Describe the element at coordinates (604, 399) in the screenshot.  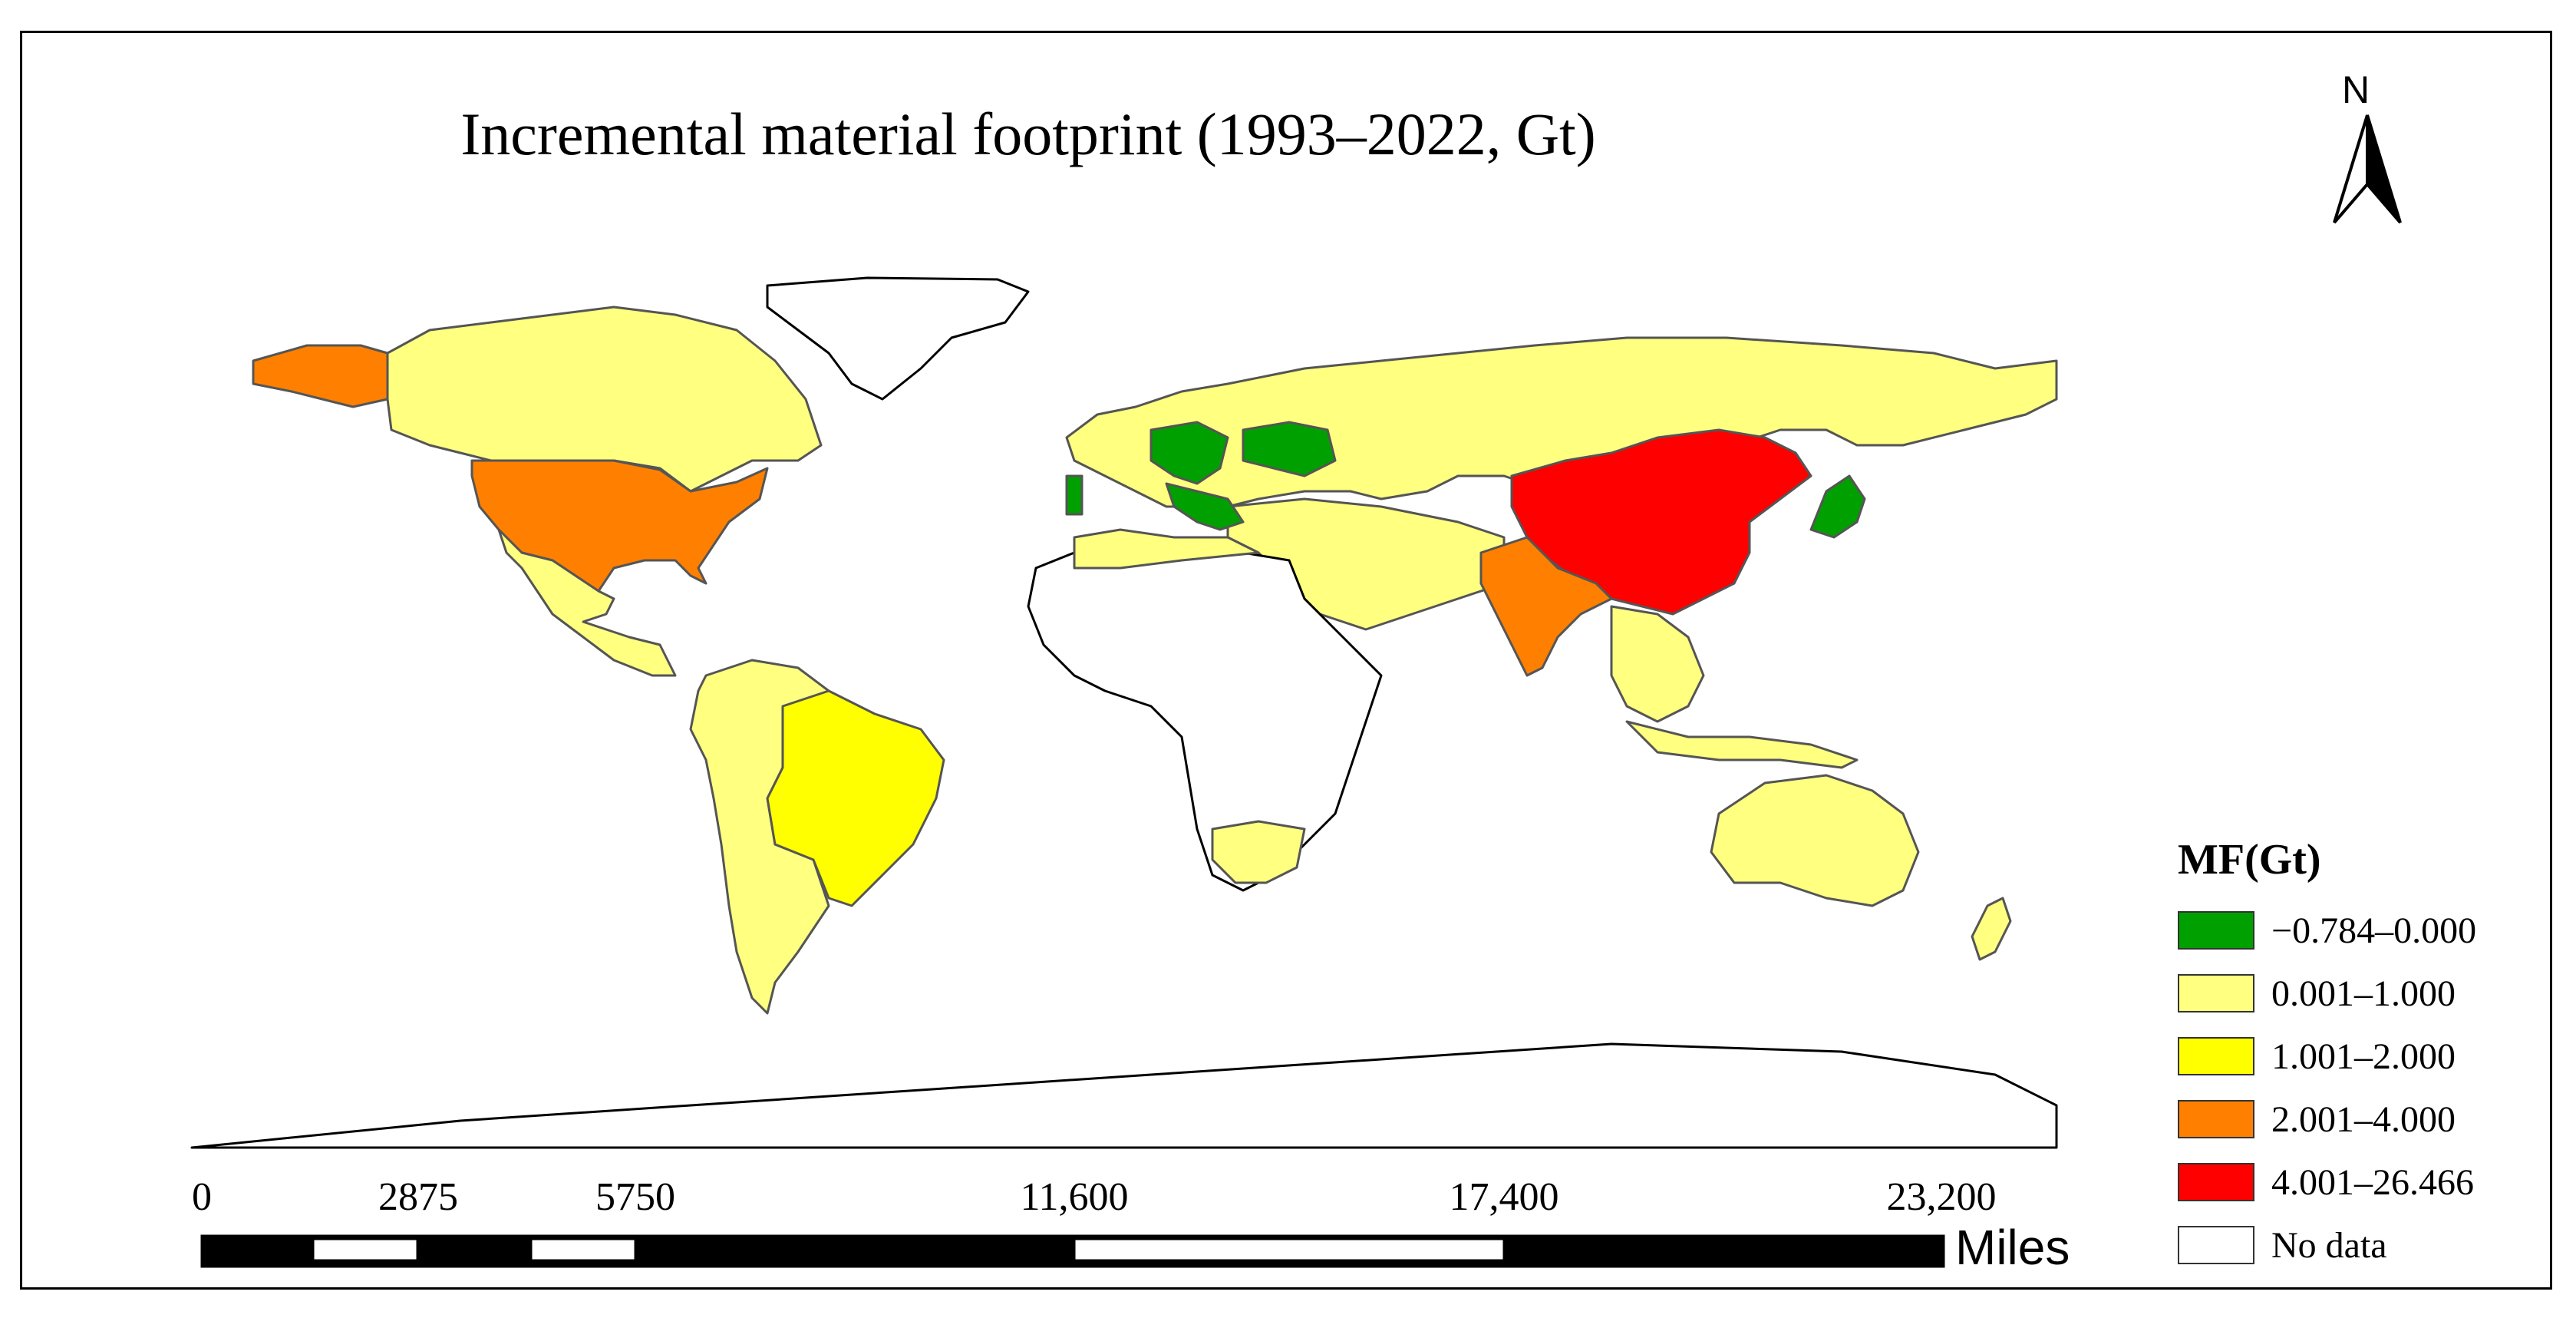
I see `region-canada` at that location.